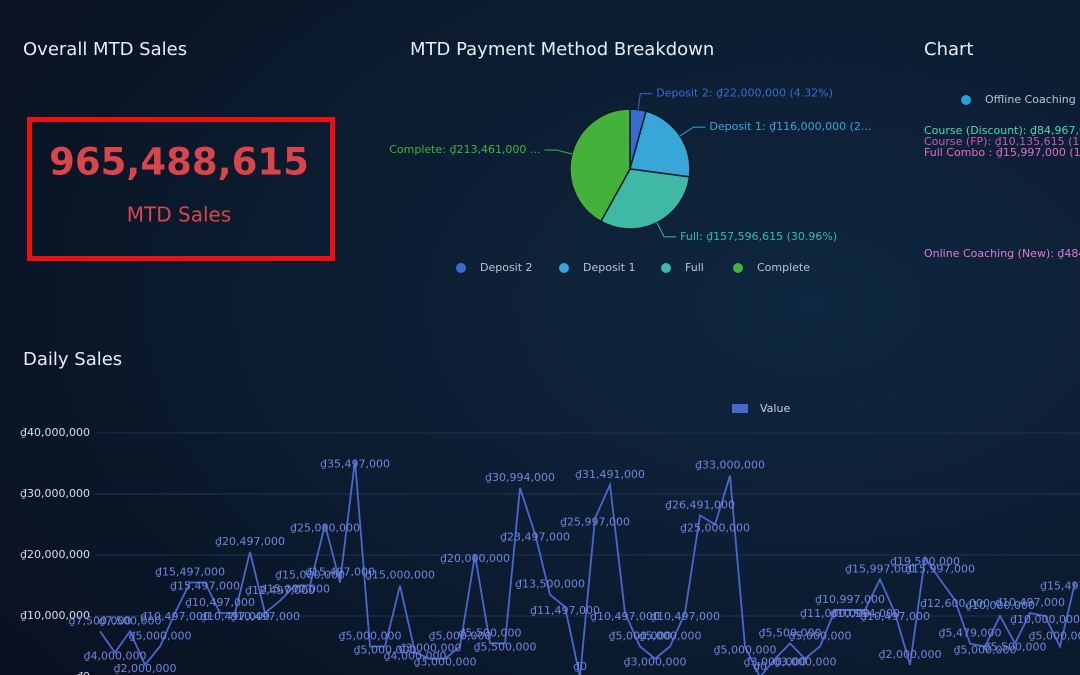  What do you see at coordinates (1032, 99) in the screenshot?
I see `legend-label: Offline Coaching (3` at bounding box center [1032, 99].